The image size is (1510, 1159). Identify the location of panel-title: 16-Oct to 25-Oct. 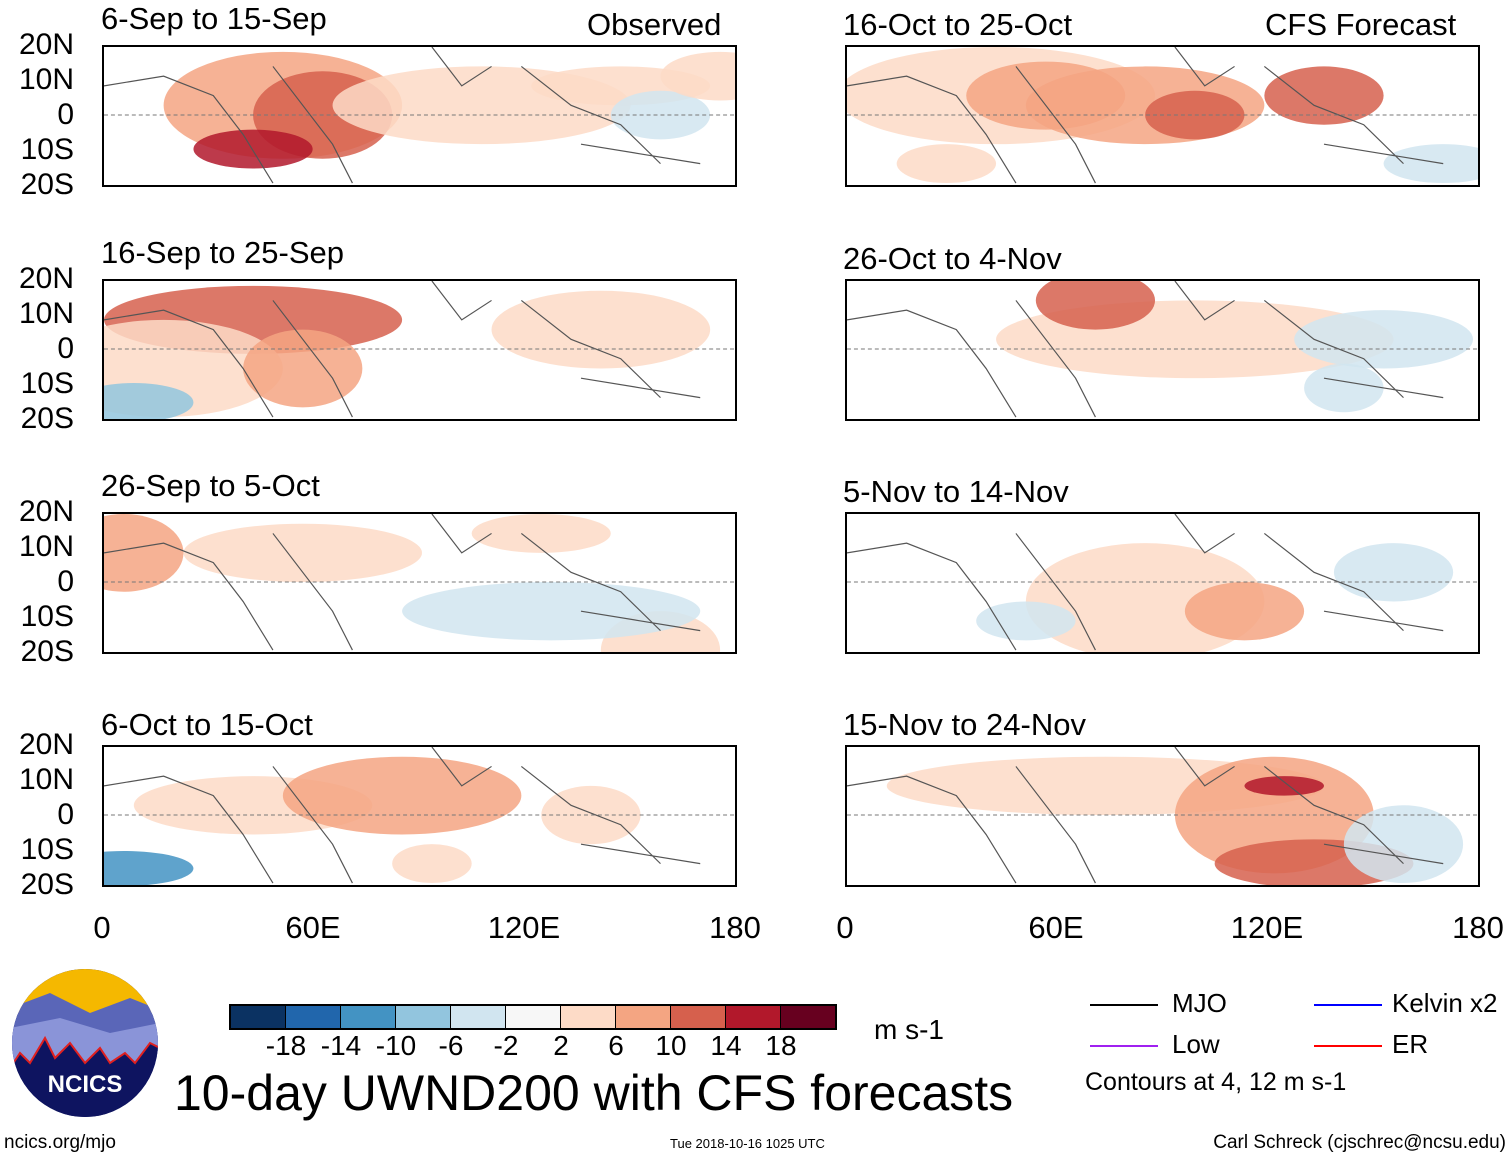
(958, 24).